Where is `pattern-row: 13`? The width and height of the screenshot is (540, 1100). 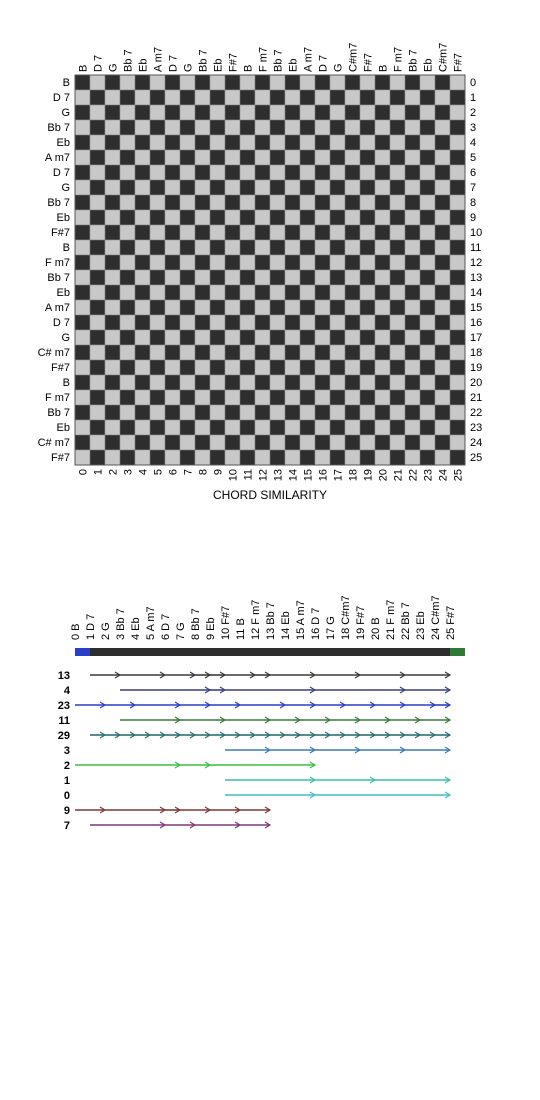 pattern-row: 13 is located at coordinates (255, 676).